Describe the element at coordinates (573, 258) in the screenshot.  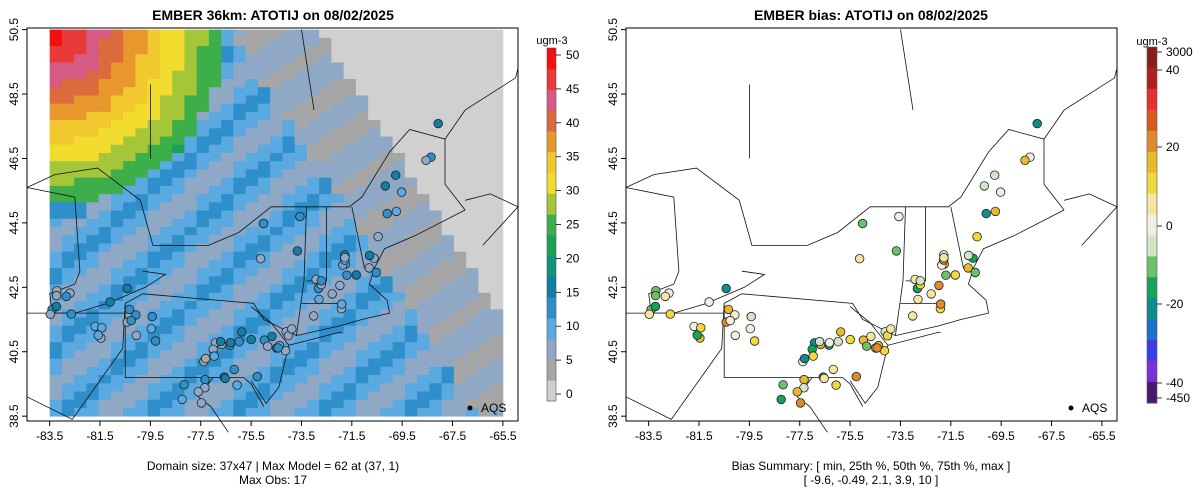
I see `colorbar-tick-label: 20` at that location.